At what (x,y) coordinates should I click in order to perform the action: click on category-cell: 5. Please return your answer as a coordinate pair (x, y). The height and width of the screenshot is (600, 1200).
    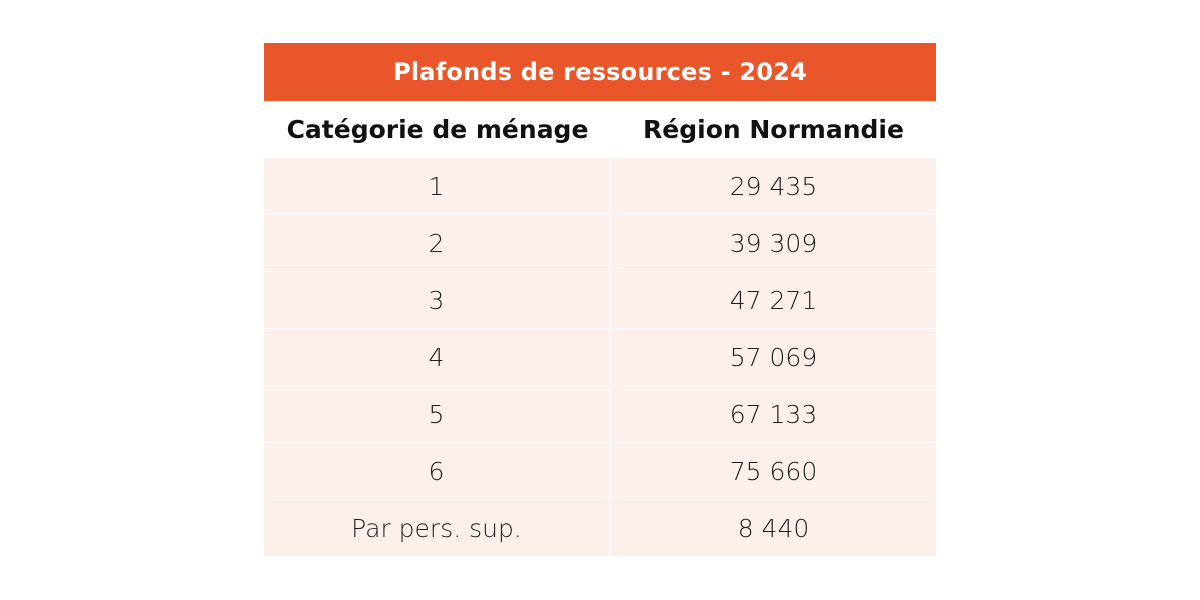
    Looking at the image, I should click on (437, 414).